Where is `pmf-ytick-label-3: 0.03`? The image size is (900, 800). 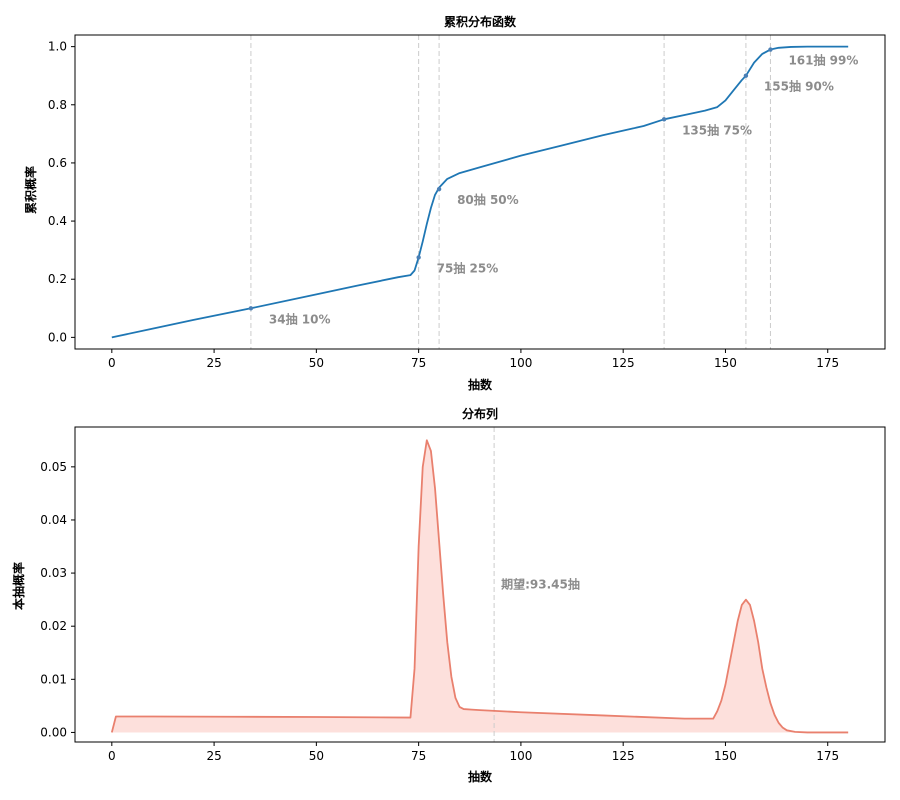 pmf-ytick-label-3: 0.03 is located at coordinates (53, 573).